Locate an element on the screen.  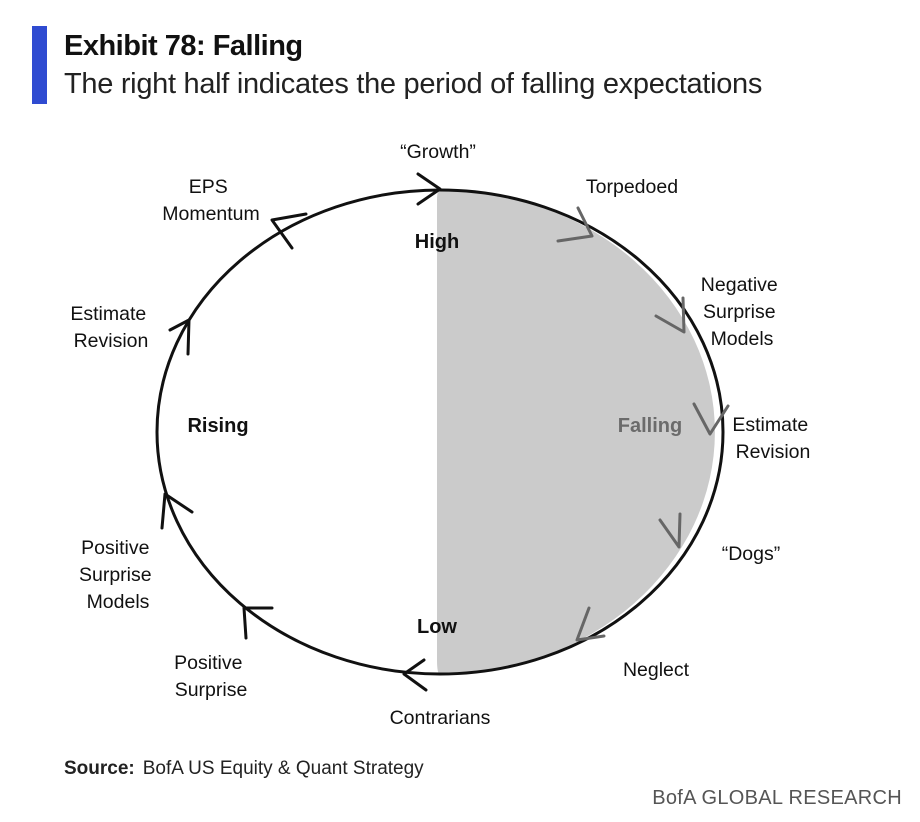
arrow-top-icon is located at coordinates (429, 189).